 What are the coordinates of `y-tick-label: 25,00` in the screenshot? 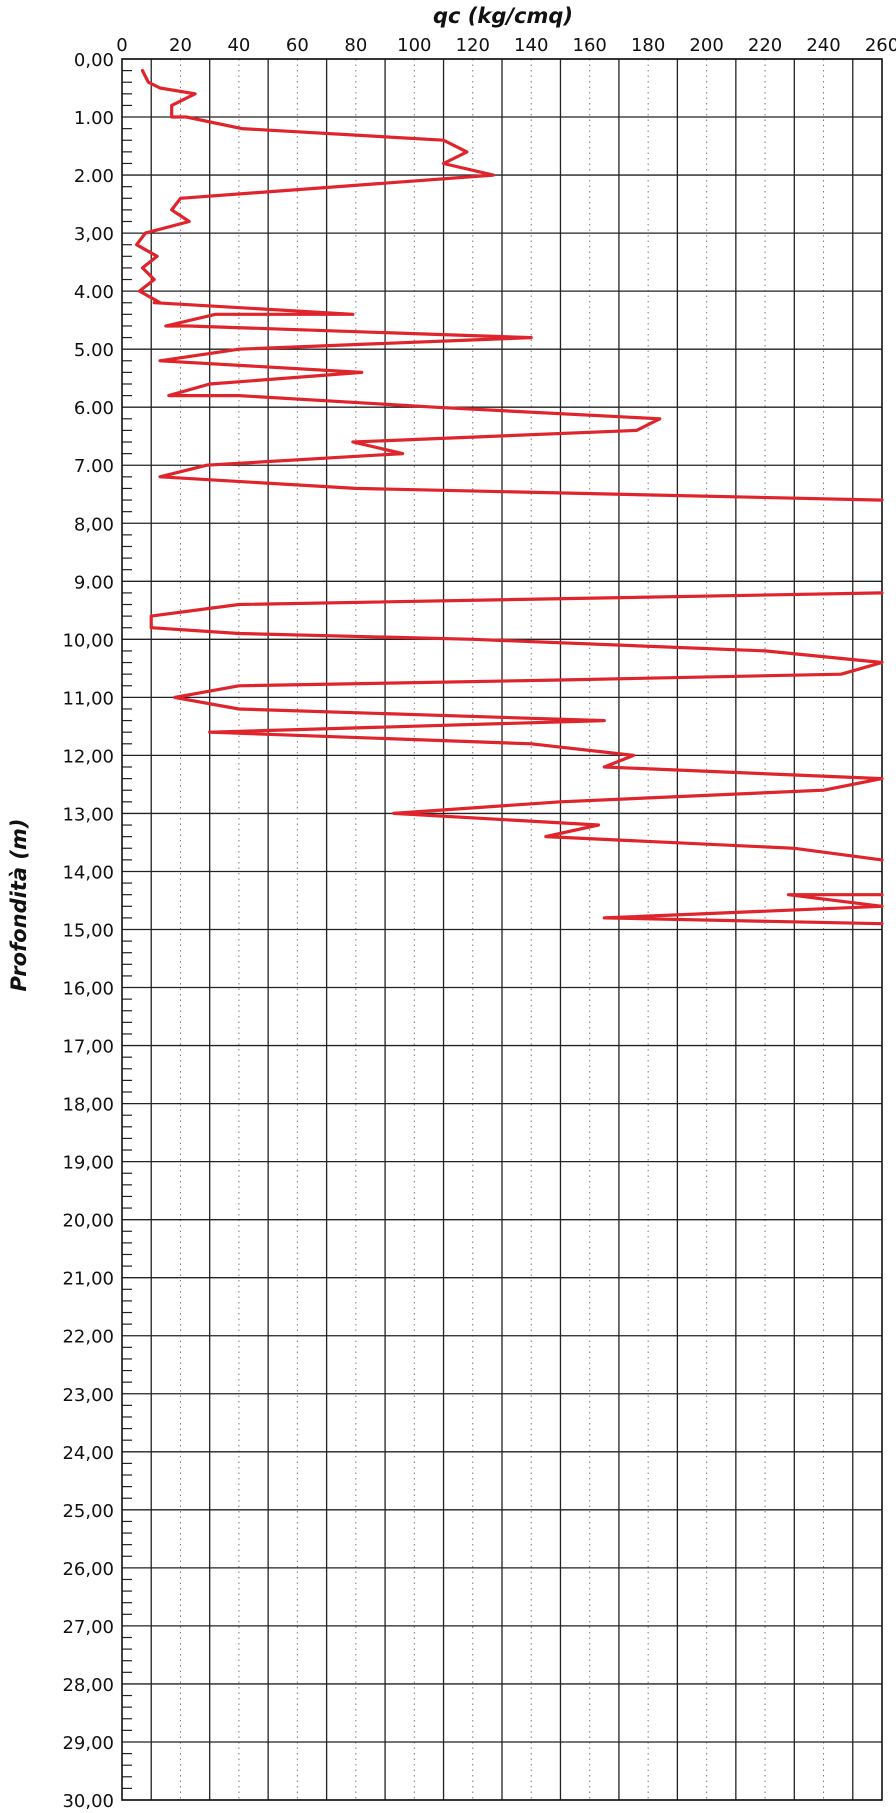 It's located at (88, 1511).